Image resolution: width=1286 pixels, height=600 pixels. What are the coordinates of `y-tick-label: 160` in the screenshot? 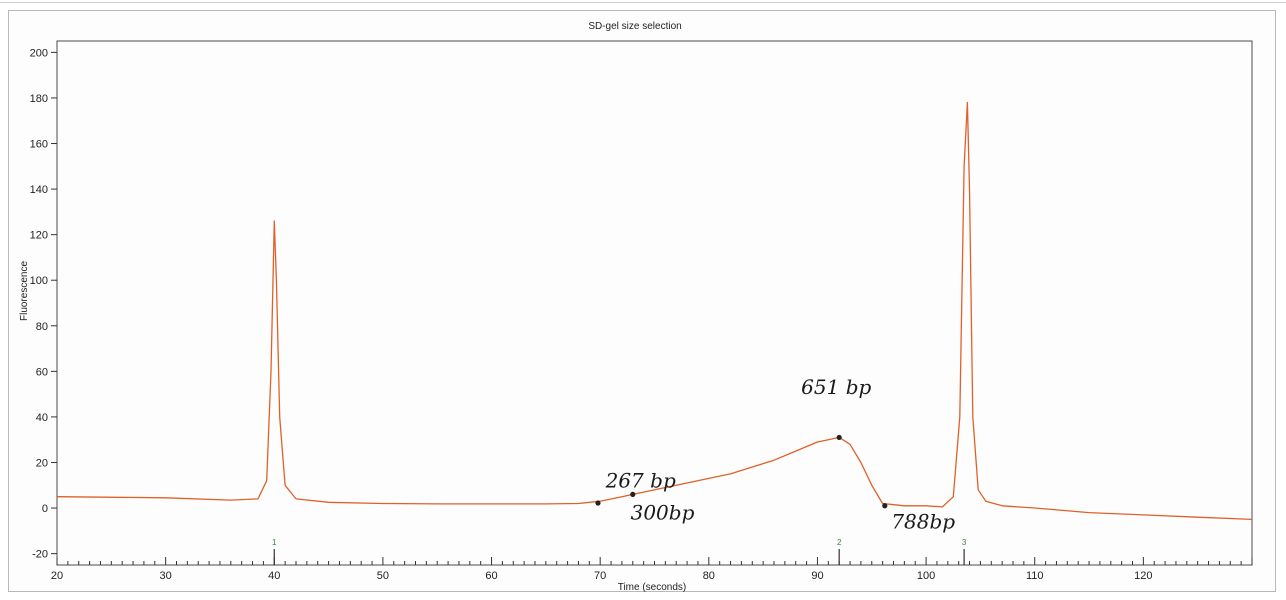 It's located at (39, 145).